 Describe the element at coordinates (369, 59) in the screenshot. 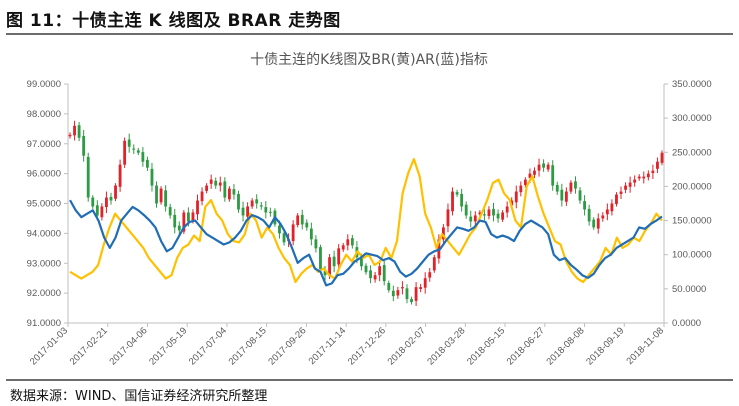

I see `chart-title: 十债主连的K线图及BR(黄)AR(蓝)指标` at that location.